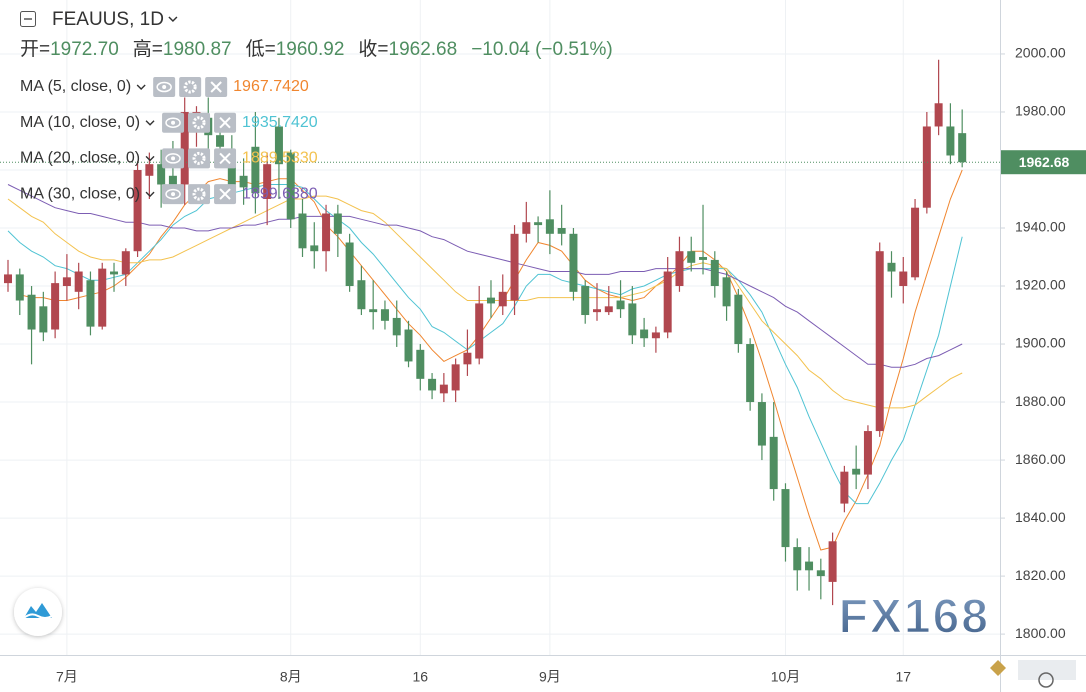  Describe the element at coordinates (998, 668) in the screenshot. I see `badge-diamond` at that location.